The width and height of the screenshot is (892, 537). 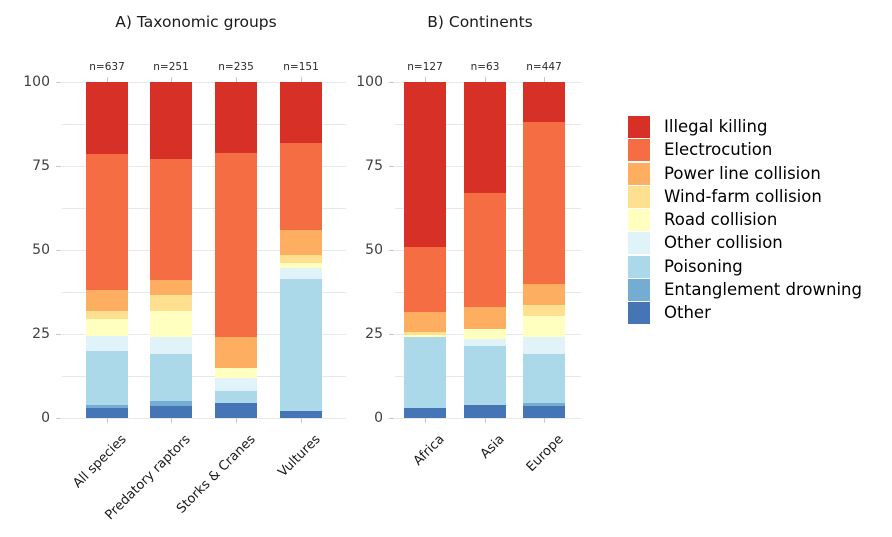 I want to click on gridline-12.5, so click(x=204, y=376).